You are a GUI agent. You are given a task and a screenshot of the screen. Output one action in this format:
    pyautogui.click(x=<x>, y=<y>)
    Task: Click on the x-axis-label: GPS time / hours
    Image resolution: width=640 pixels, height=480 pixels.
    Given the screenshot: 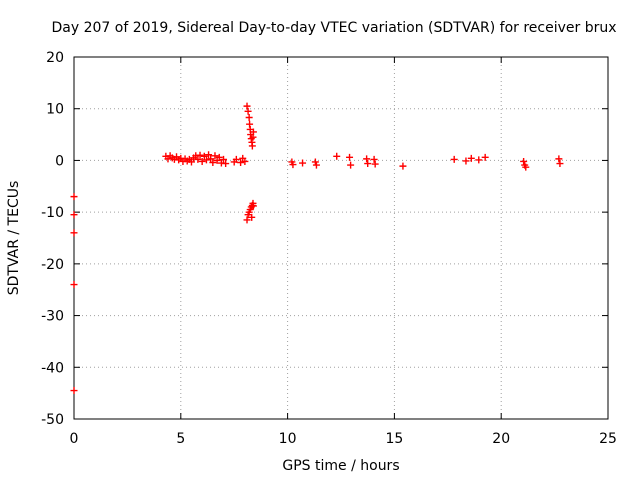 What is the action you would take?
    pyautogui.click(x=340, y=466)
    